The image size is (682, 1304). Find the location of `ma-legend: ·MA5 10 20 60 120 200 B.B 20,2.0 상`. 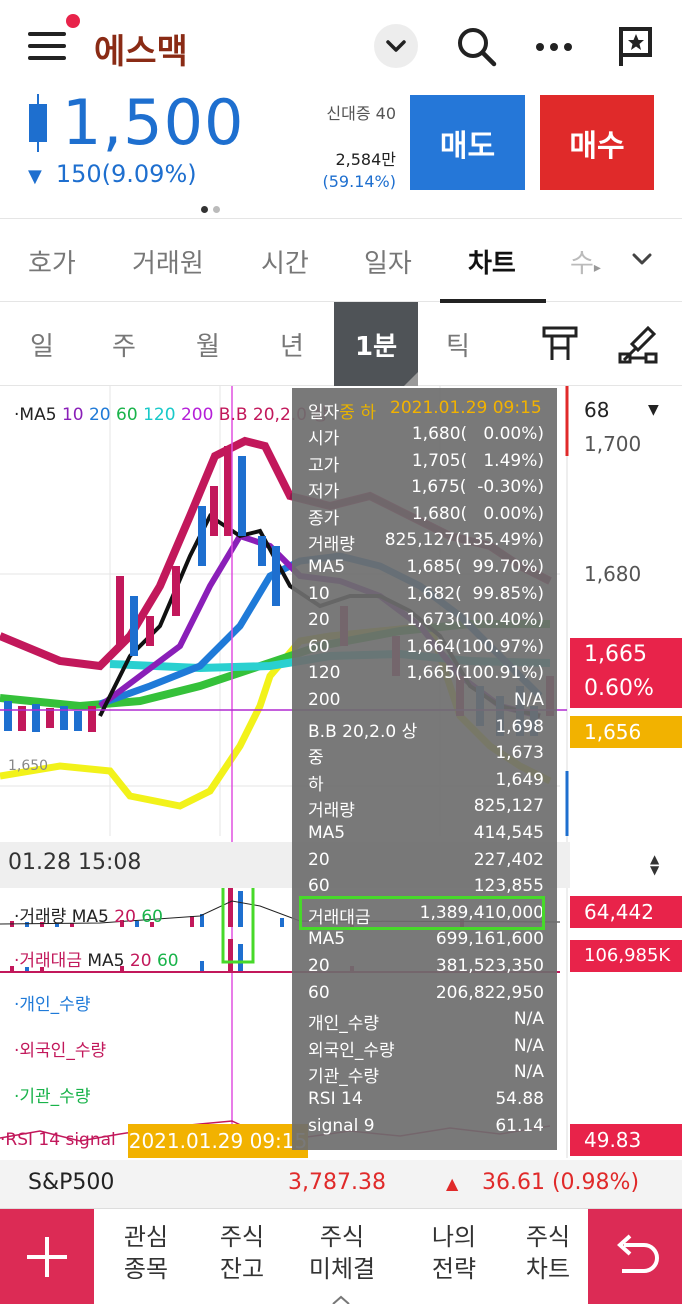

ma-legend: ·MA5 10 20 60 120 200 B.B 20,2.0 상 is located at coordinates (171, 412).